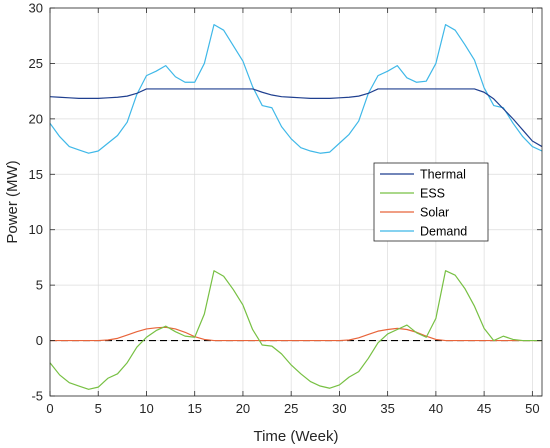  What do you see at coordinates (434, 213) in the screenshot?
I see `legend-label: Solar` at bounding box center [434, 213].